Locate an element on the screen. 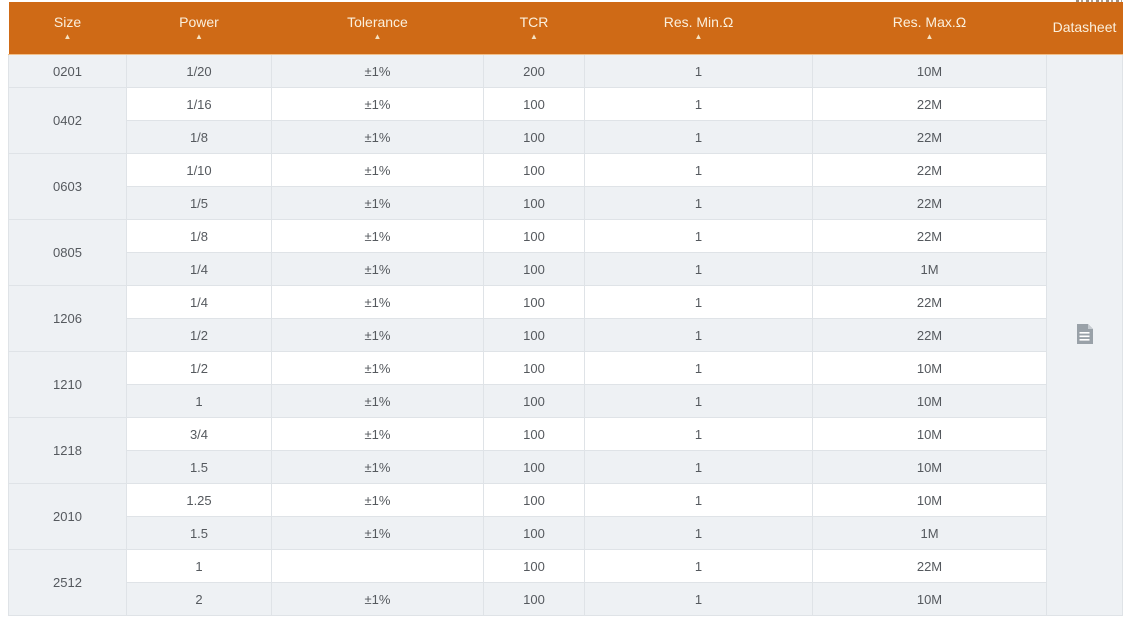  table-row: 1218 3/4 ±1% 100 1 10M is located at coordinates (565, 450).